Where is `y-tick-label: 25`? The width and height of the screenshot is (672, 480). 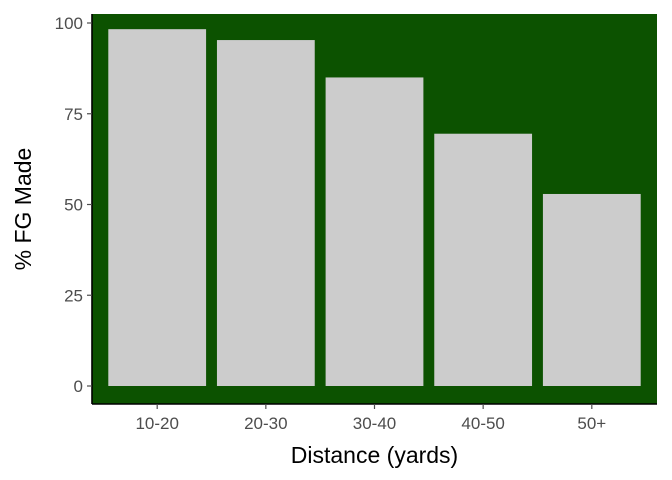 y-tick-label: 25 is located at coordinates (73, 295).